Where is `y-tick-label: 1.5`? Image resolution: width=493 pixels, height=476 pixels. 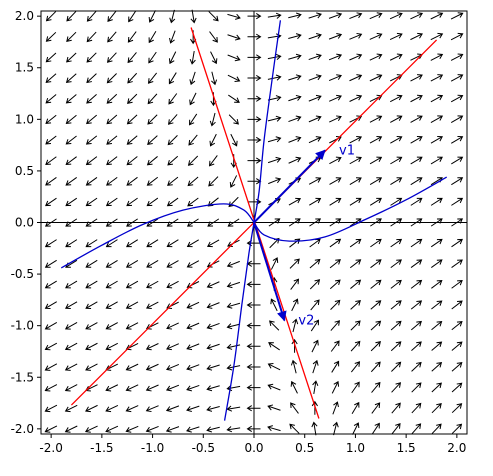
y-tick-label: 1.5 is located at coordinates (24, 68).